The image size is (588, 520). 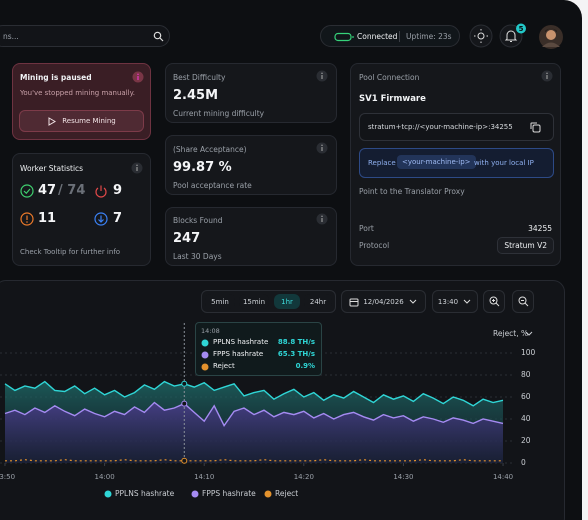 What do you see at coordinates (481, 36) in the screenshot?
I see `theme-button` at bounding box center [481, 36].